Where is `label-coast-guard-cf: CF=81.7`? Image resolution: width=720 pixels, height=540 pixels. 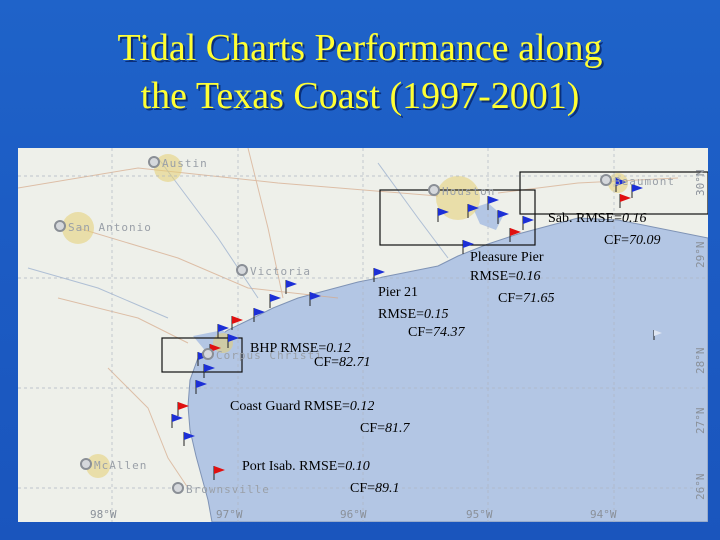
label-coast-guard-cf: CF=81.7 is located at coordinates (385, 428).